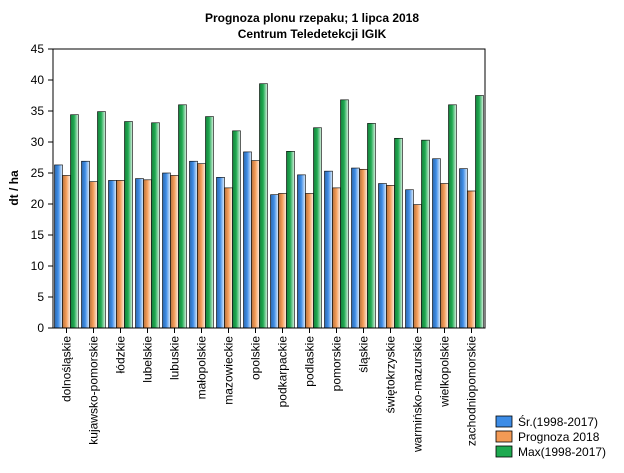  Describe the element at coordinates (38, 266) in the screenshot. I see `y-tick-label: 10` at that location.